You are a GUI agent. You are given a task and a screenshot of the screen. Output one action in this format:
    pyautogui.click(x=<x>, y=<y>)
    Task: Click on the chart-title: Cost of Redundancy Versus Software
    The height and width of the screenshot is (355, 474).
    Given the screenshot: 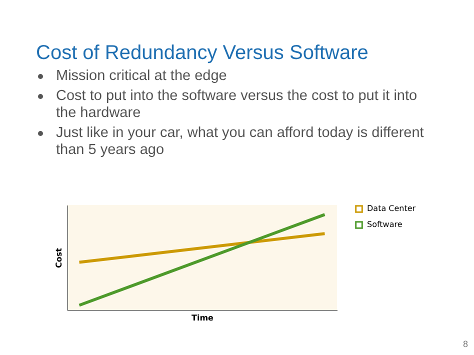 What is the action you would take?
    pyautogui.click(x=202, y=53)
    